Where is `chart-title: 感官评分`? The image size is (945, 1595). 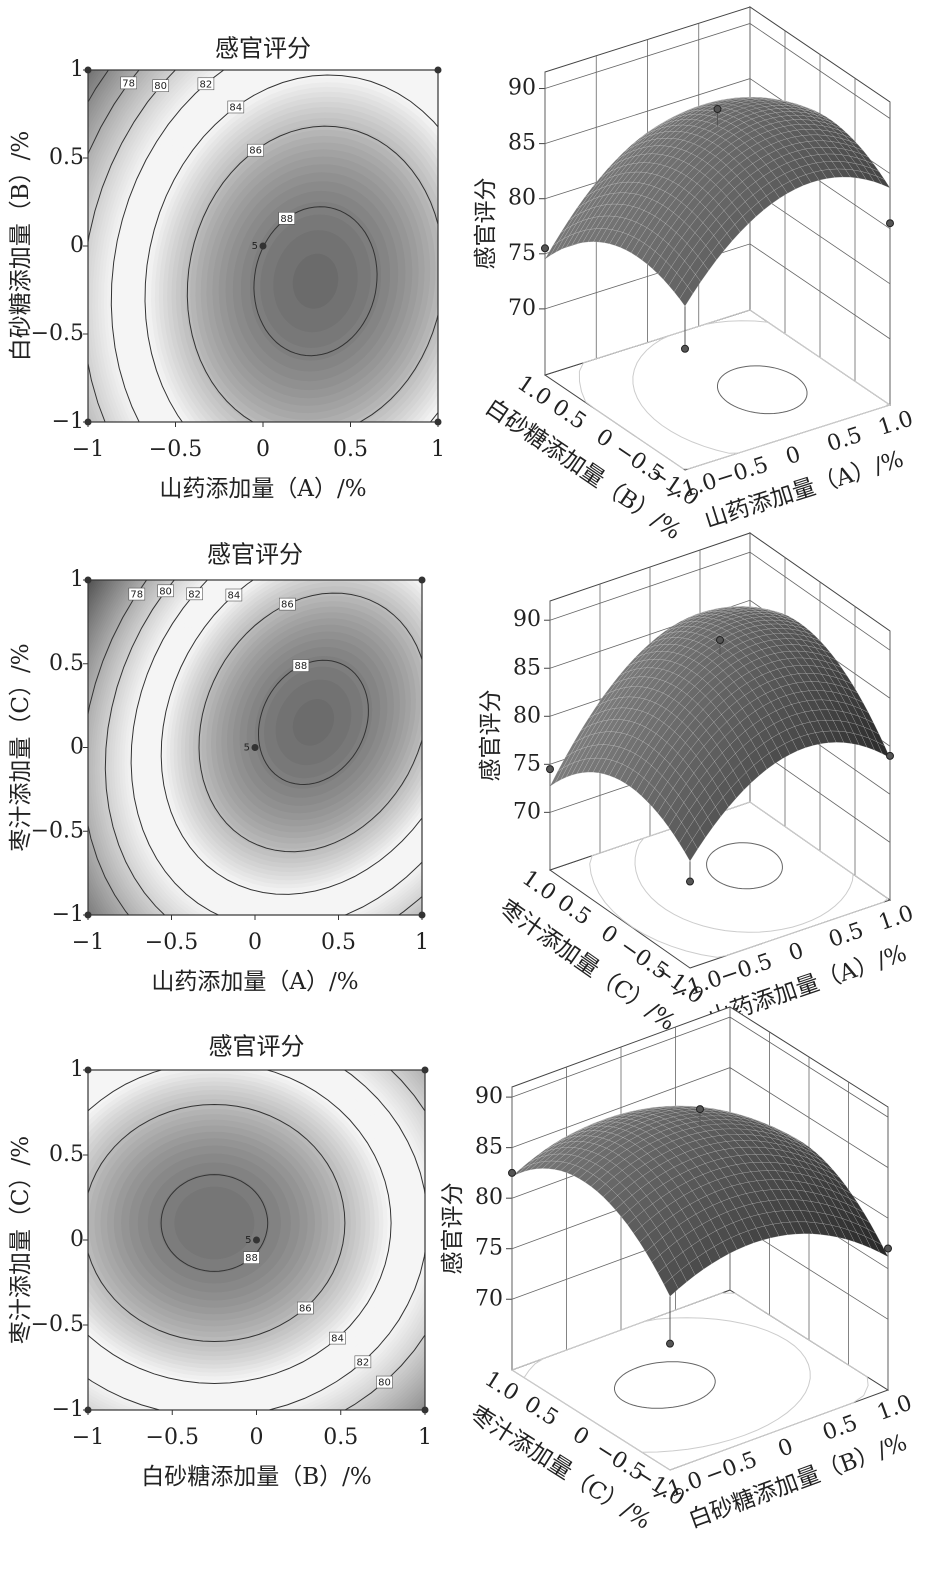 chart-title: 感官评分 is located at coordinates (257, 1047).